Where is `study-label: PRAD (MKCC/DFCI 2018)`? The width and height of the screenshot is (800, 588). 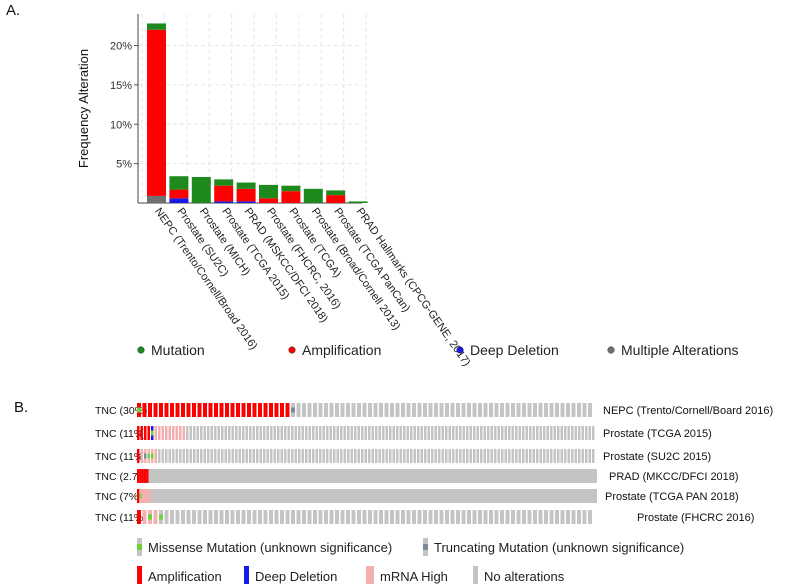
study-label: PRAD (MKCC/DFCI 2018) is located at coordinates (674, 477).